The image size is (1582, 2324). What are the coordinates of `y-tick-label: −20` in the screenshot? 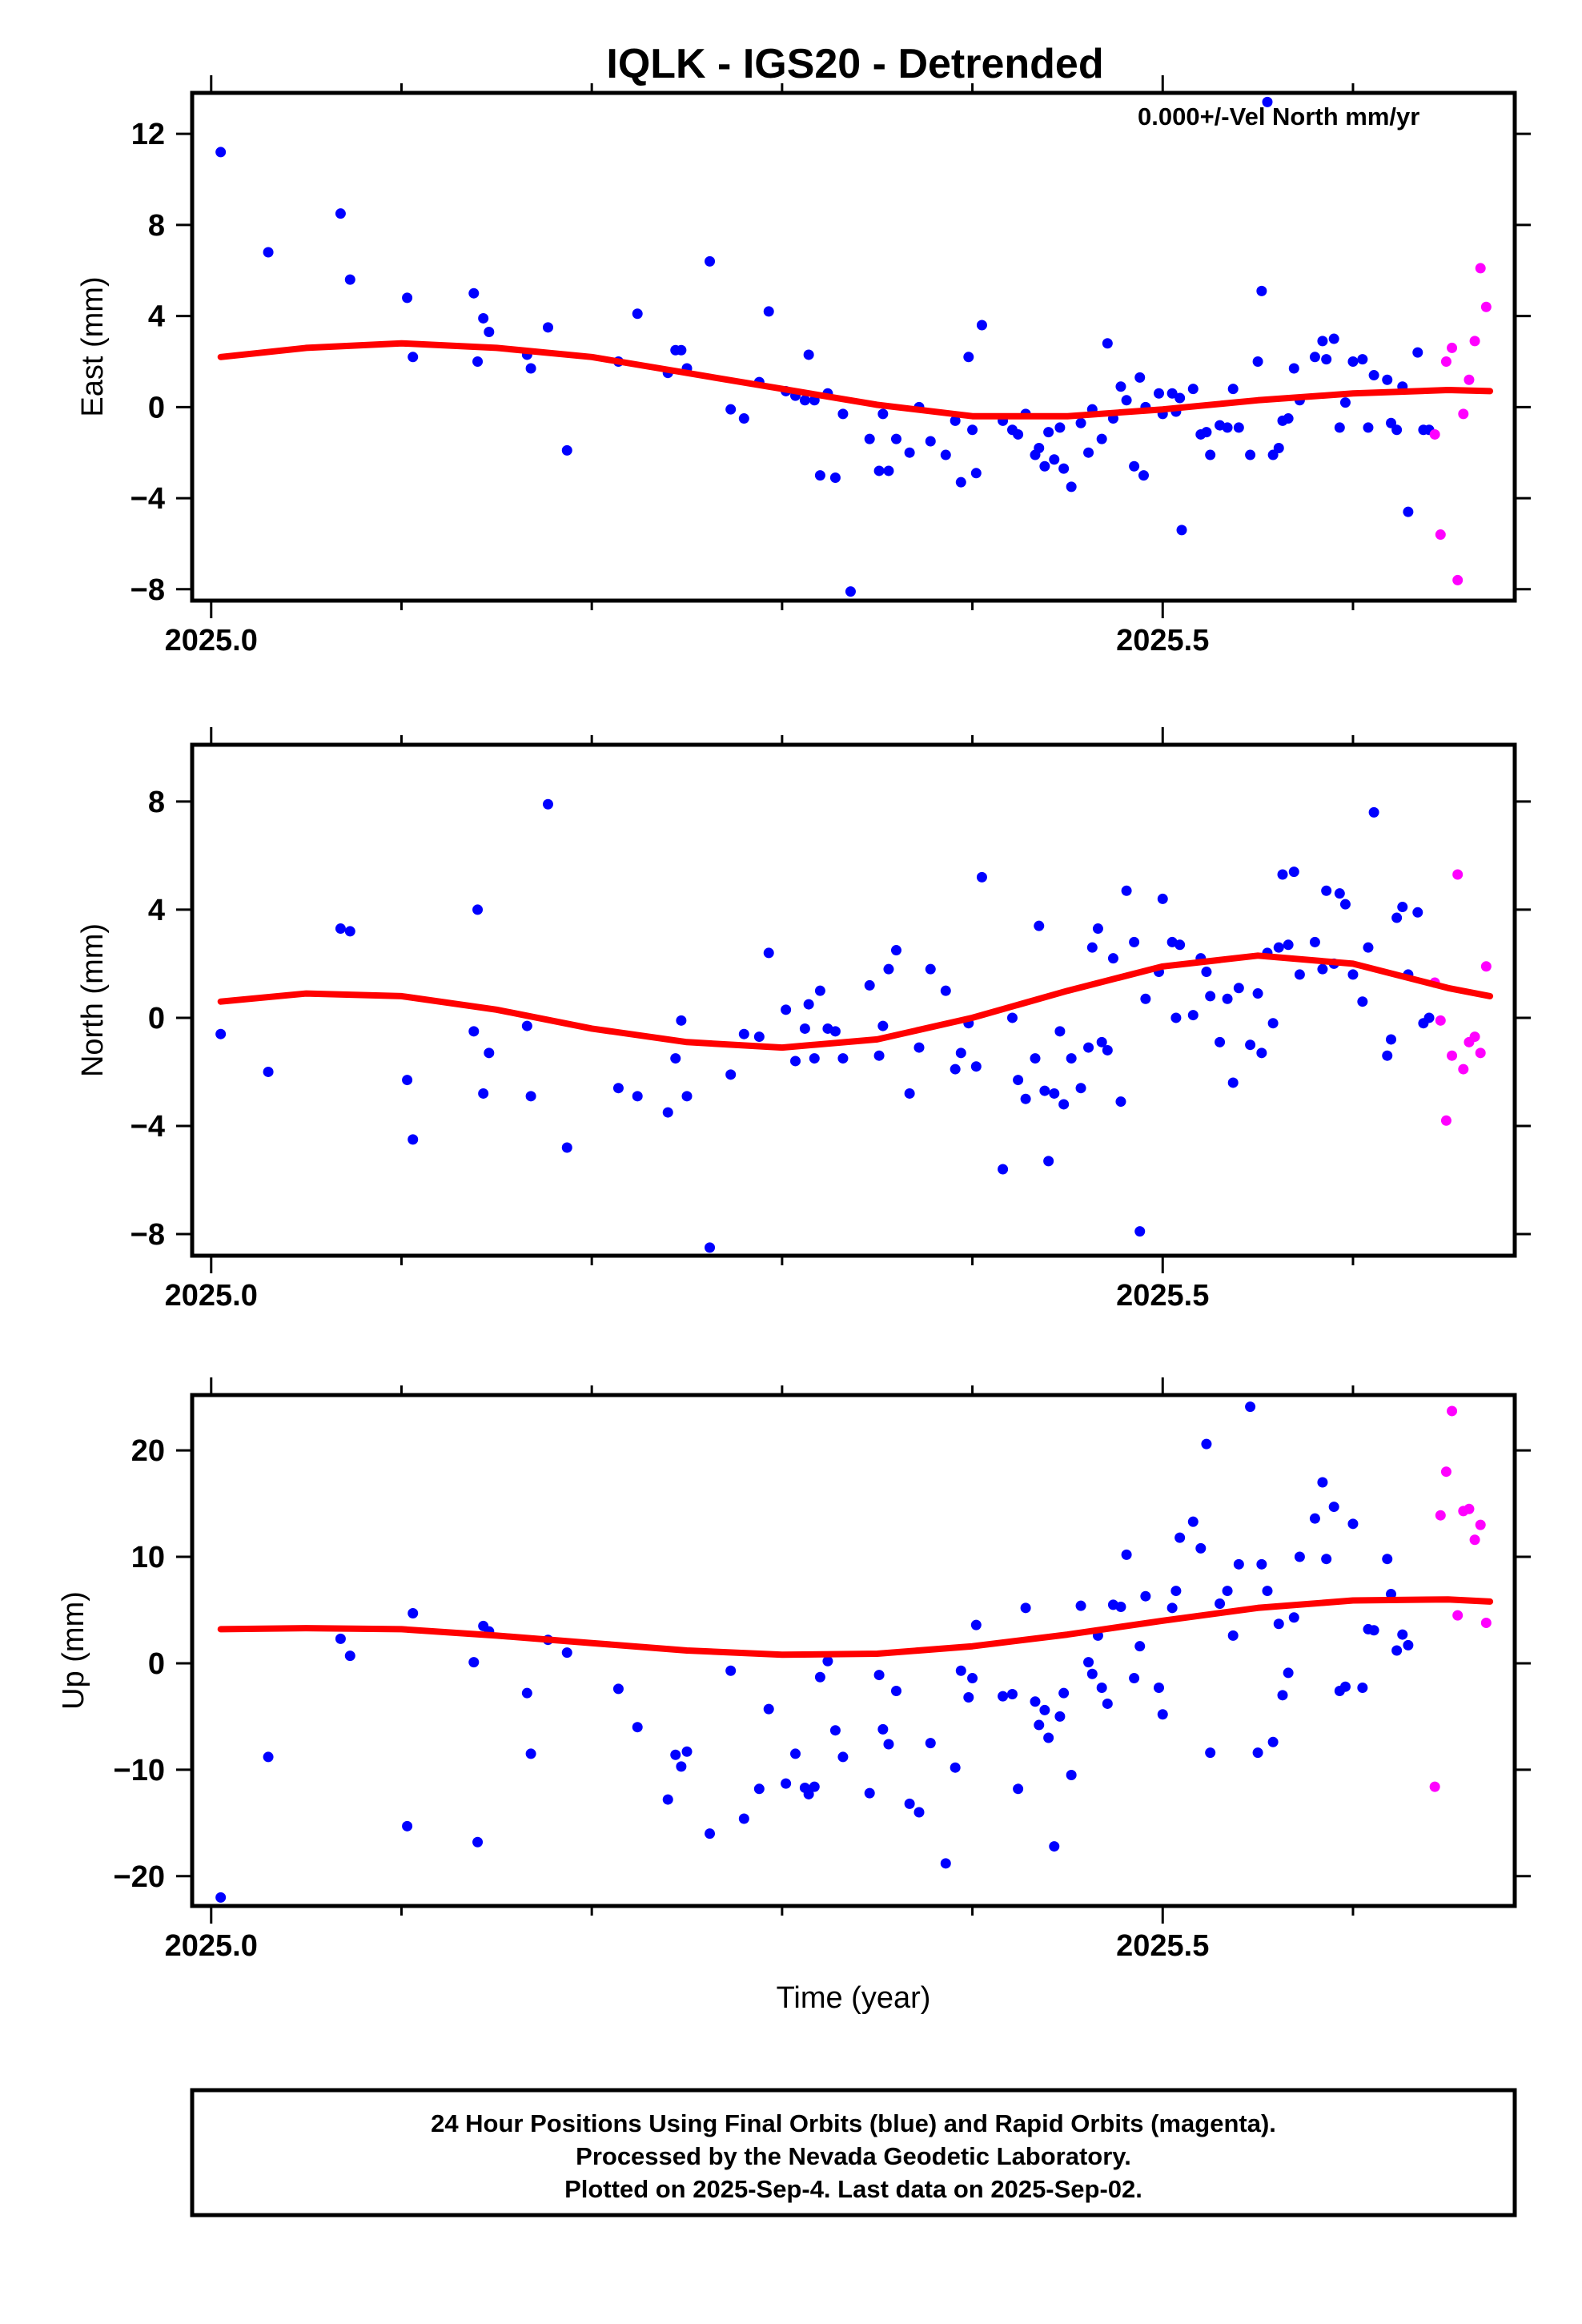 It's located at (139, 1877).